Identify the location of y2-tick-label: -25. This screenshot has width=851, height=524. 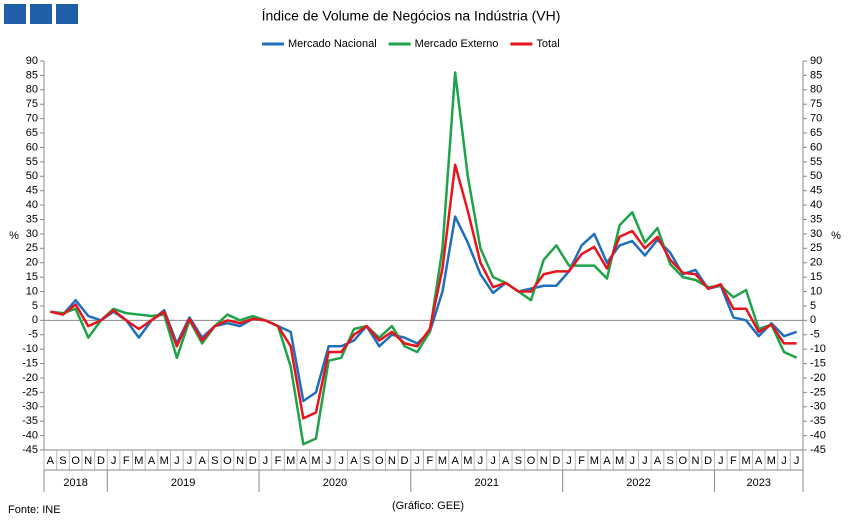
(818, 392).